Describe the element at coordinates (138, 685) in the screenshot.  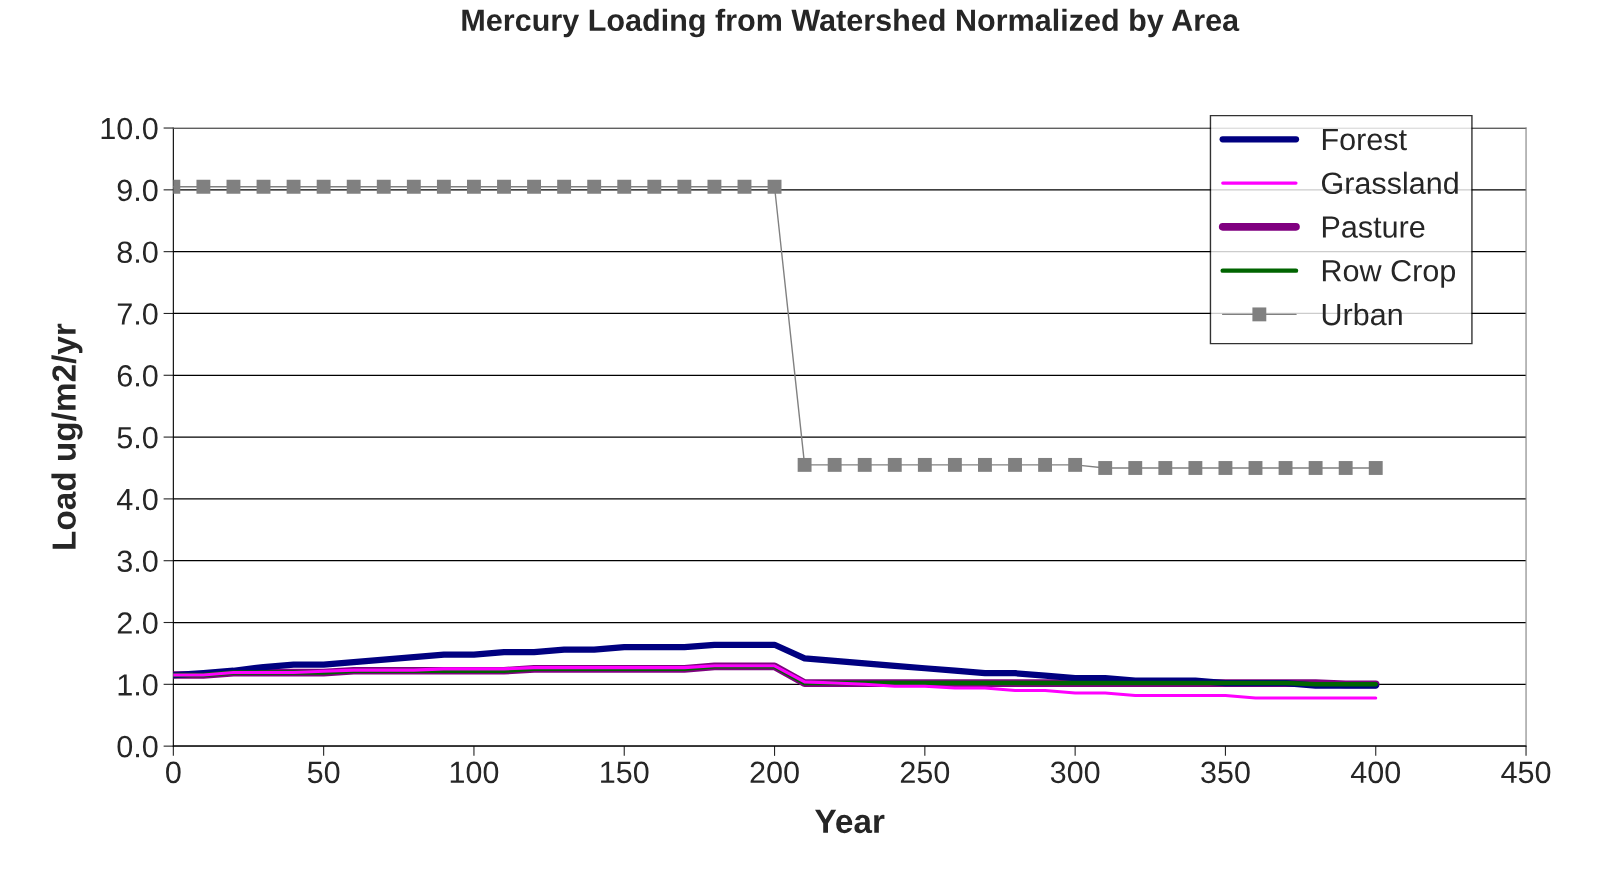
I see `y-tick-label: 1.0` at that location.